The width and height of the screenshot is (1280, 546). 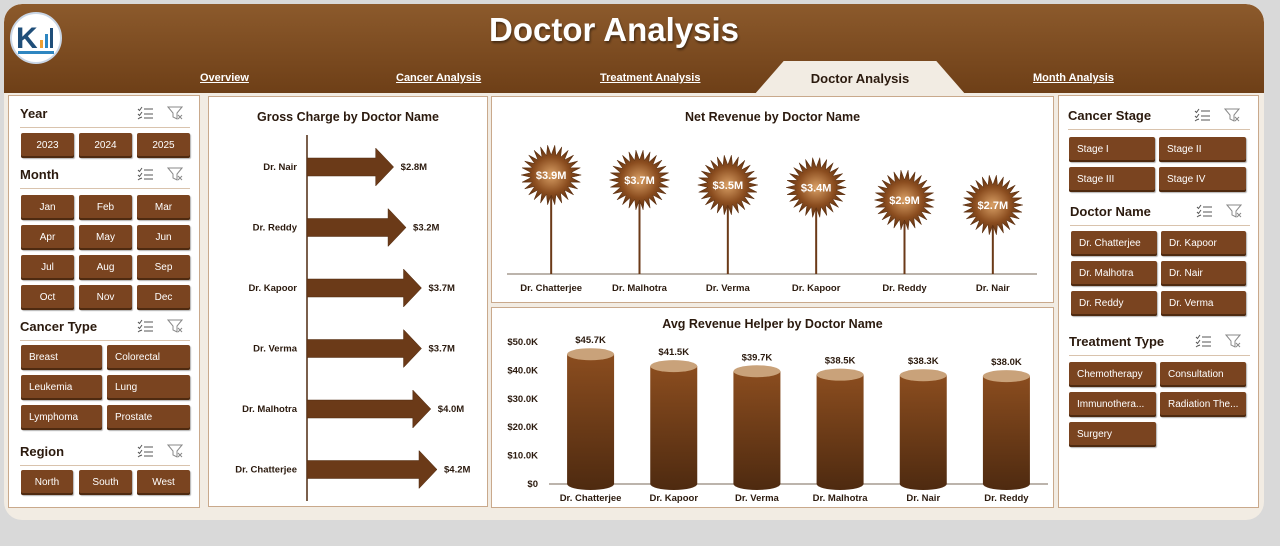 I want to click on gross-category-label: Dr. Verma, so click(x=275, y=349).